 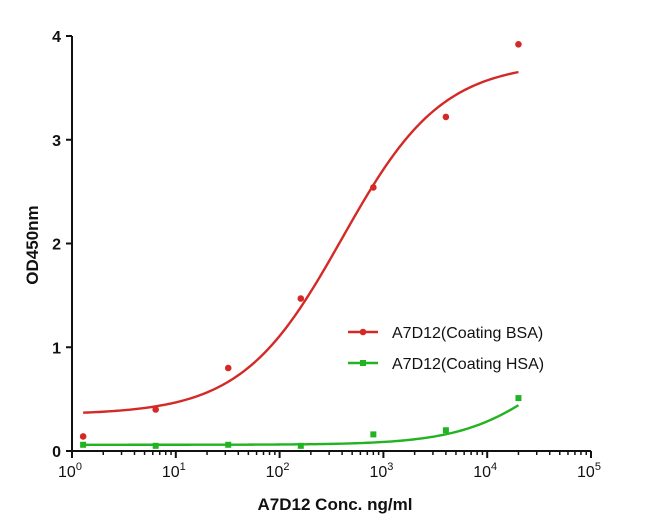 What do you see at coordinates (56, 37) in the screenshot?
I see `y-tick-label: 4` at bounding box center [56, 37].